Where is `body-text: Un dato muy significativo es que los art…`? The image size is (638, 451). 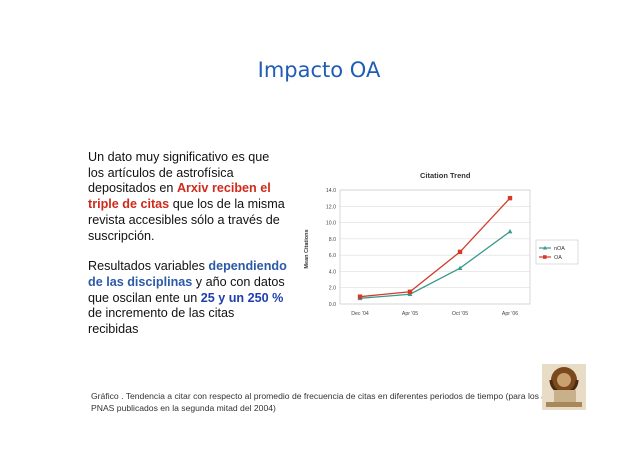 body-text: Un dato muy significativo es que los art… is located at coordinates (188, 251).